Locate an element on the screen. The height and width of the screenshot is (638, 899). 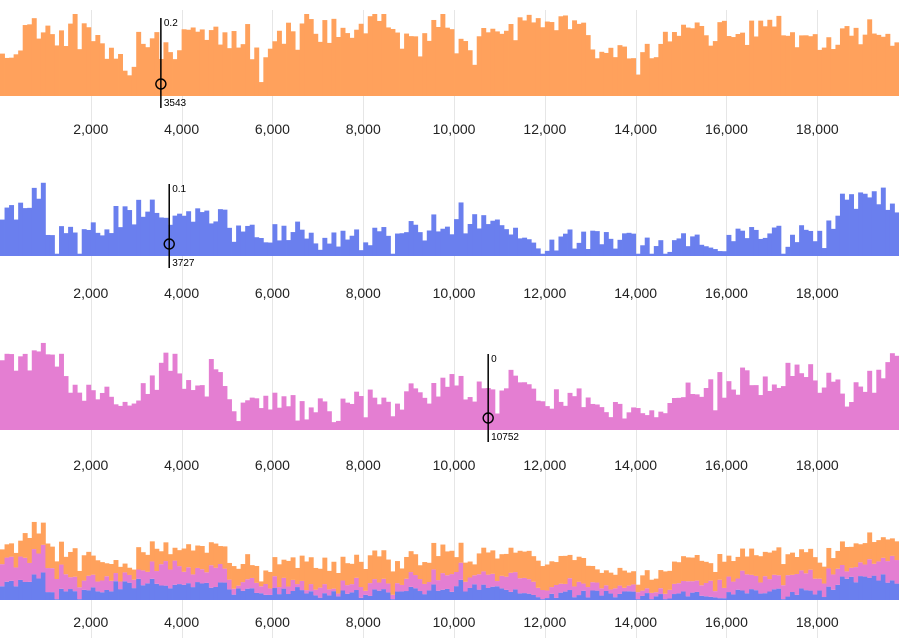
cursor-pink: 0 10752 is located at coordinates (500, 398).